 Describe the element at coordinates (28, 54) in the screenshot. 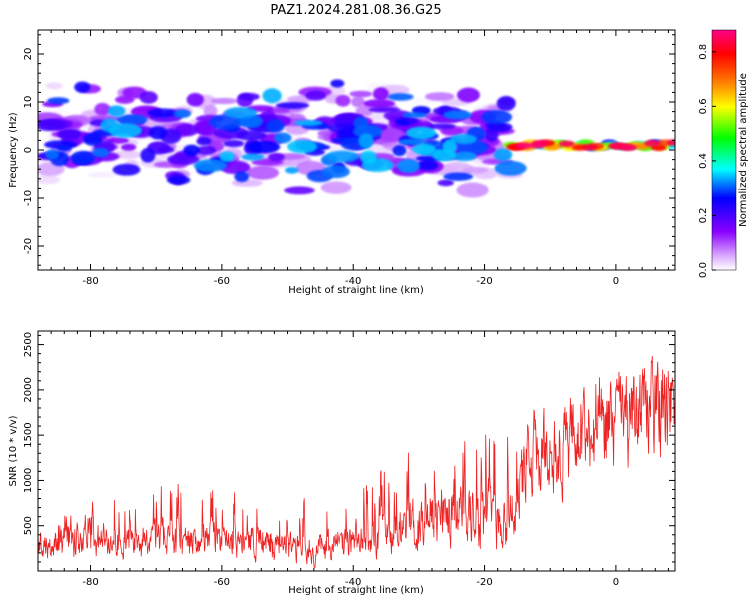

I see `spectrogram-ytick-label: 20` at that location.